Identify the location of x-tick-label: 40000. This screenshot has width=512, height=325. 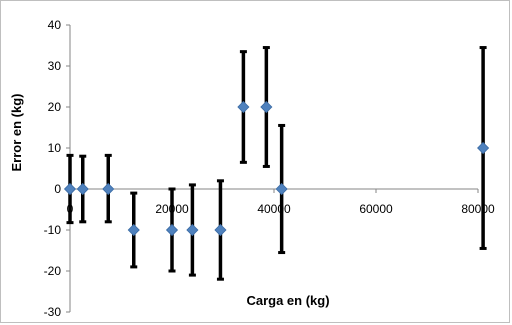
(274, 209).